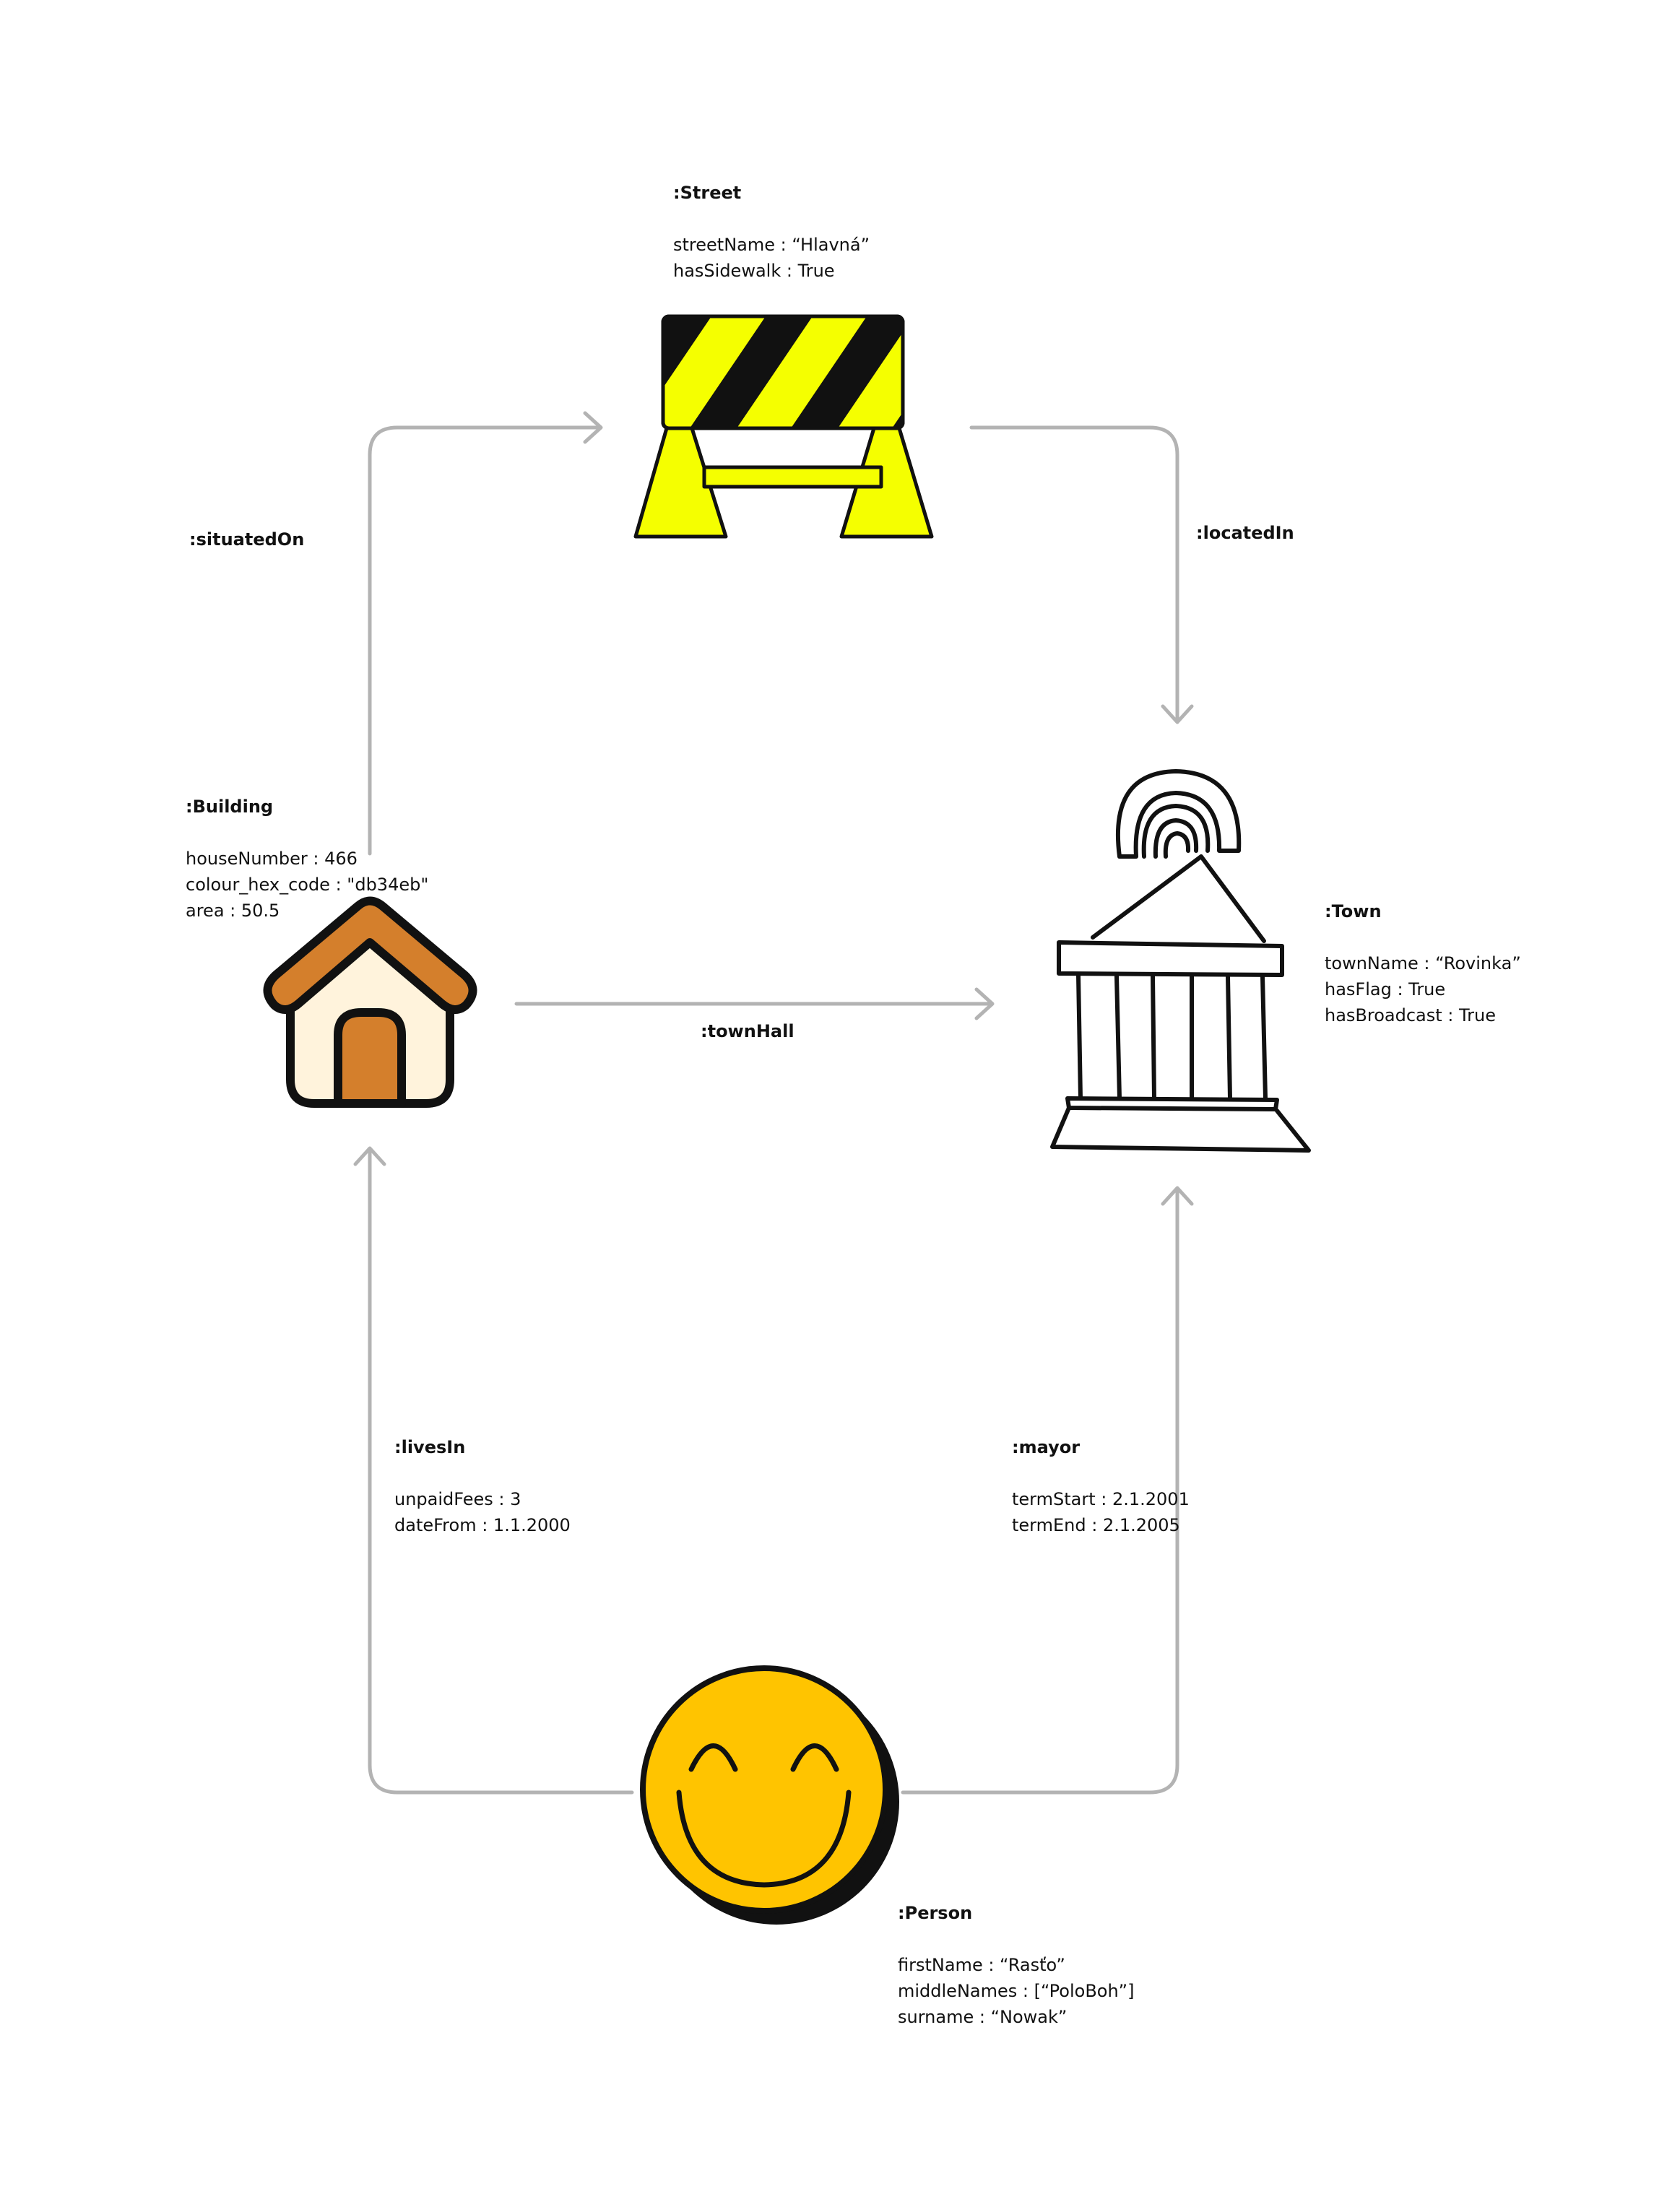  What do you see at coordinates (307, 885) in the screenshot?
I see `building-attribute: colour_hex_code : "db34eb"` at bounding box center [307, 885].